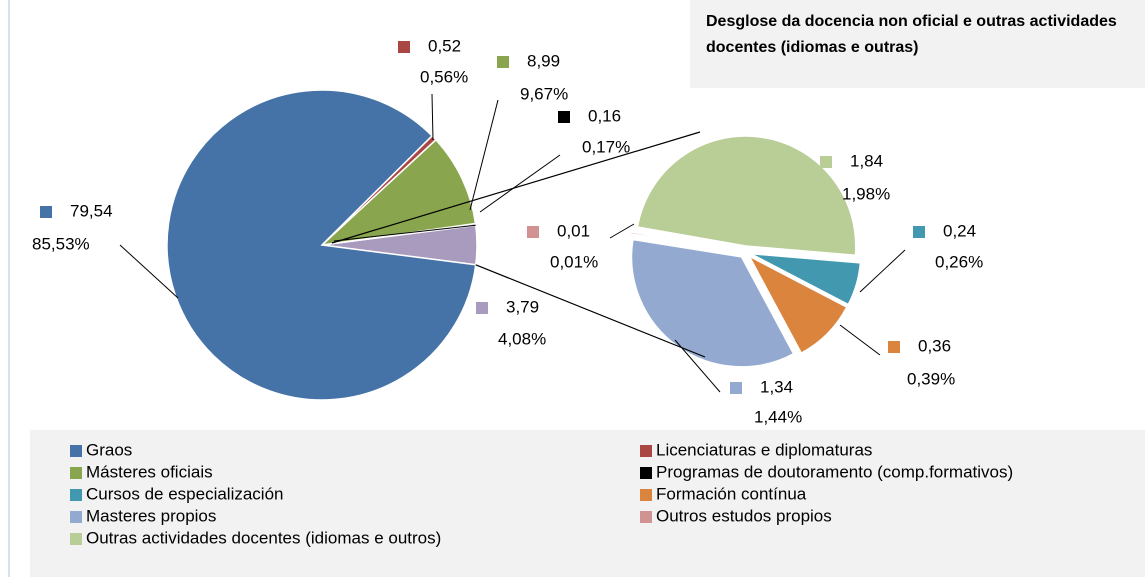  What do you see at coordinates (444, 45) in the screenshot?
I see `data-label: 0,52` at bounding box center [444, 45].